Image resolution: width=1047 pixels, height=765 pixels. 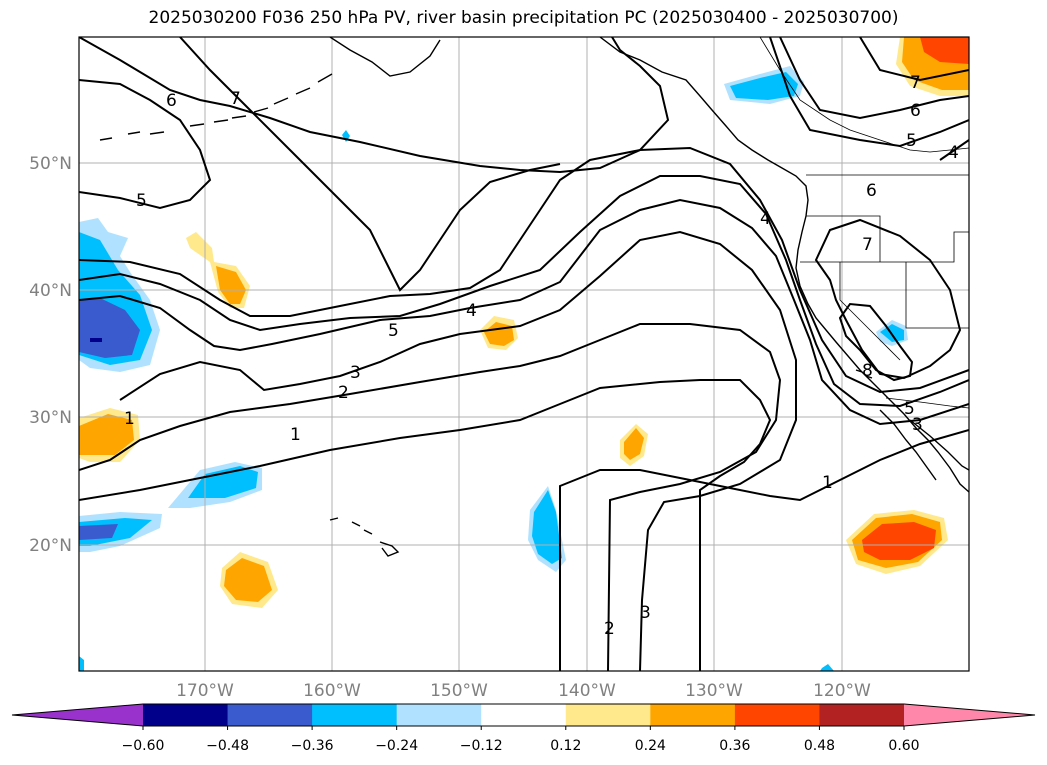 I want to click on negative-anomaly-southwest-strong, so click(x=98, y=532).